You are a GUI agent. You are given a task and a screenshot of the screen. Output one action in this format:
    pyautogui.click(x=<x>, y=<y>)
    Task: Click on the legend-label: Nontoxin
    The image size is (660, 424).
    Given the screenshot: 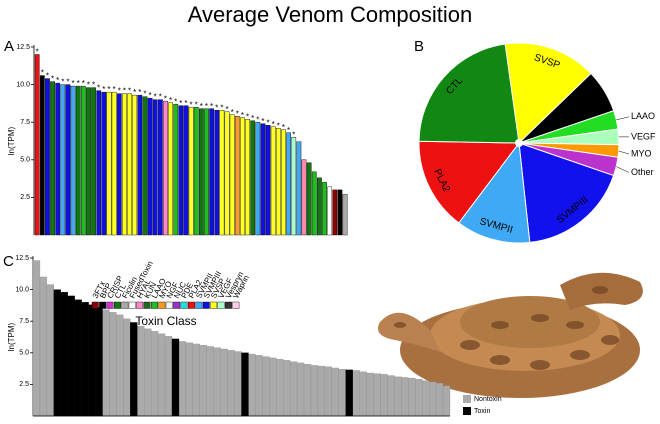 What is the action you would take?
    pyautogui.click(x=488, y=399)
    